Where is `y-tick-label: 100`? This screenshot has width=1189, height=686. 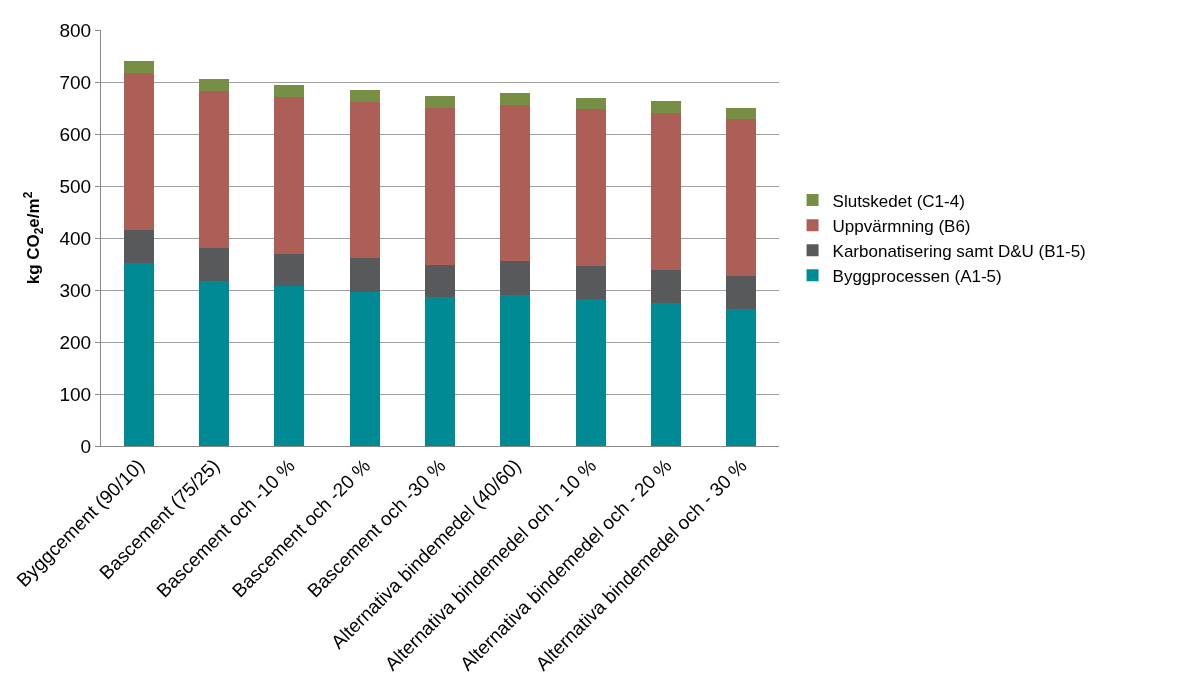 y-tick-label: 100 is located at coordinates (75, 394).